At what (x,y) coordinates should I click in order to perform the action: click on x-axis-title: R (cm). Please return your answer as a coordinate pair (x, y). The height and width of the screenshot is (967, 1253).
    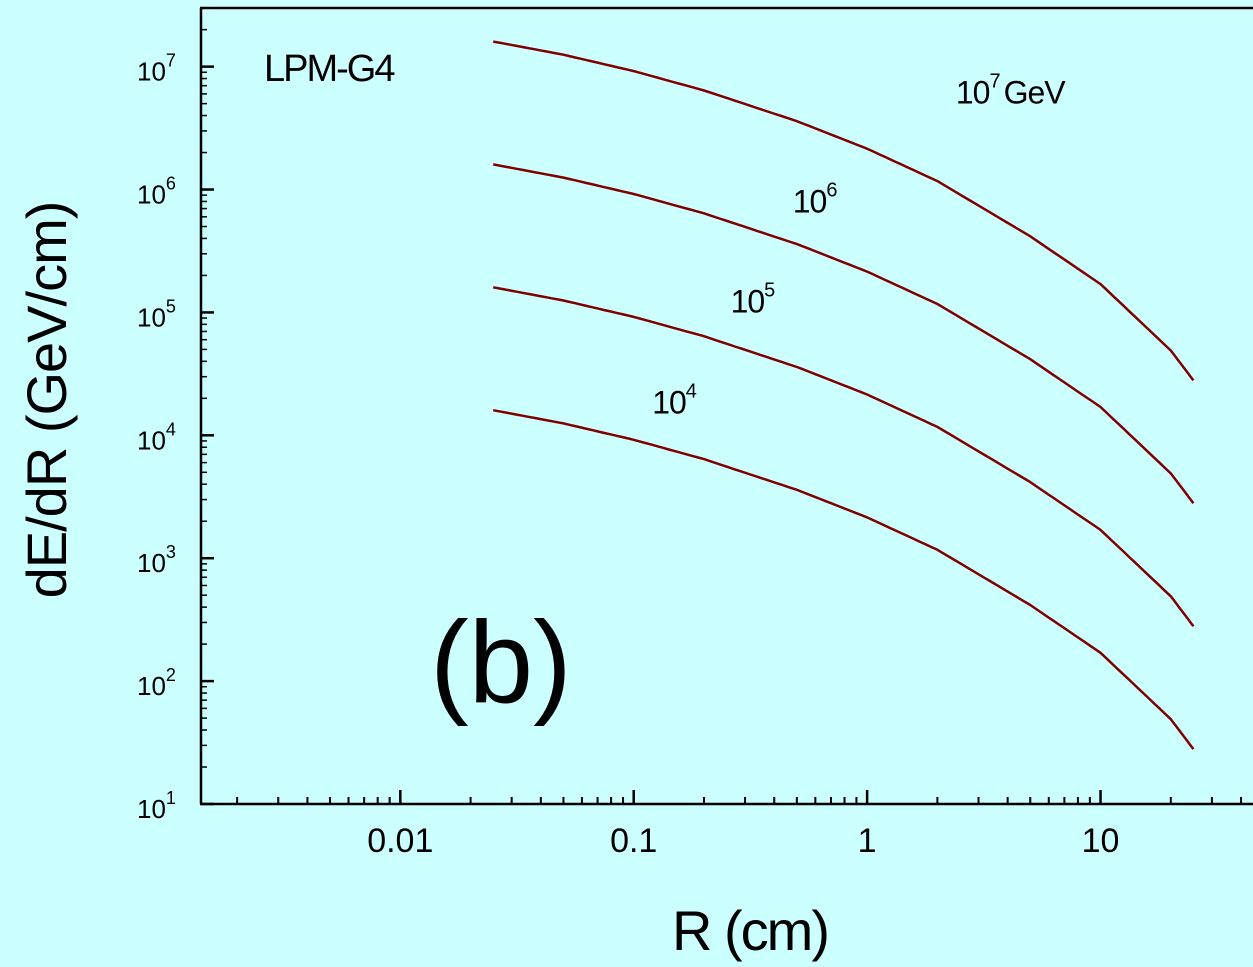
    Looking at the image, I should click on (750, 930).